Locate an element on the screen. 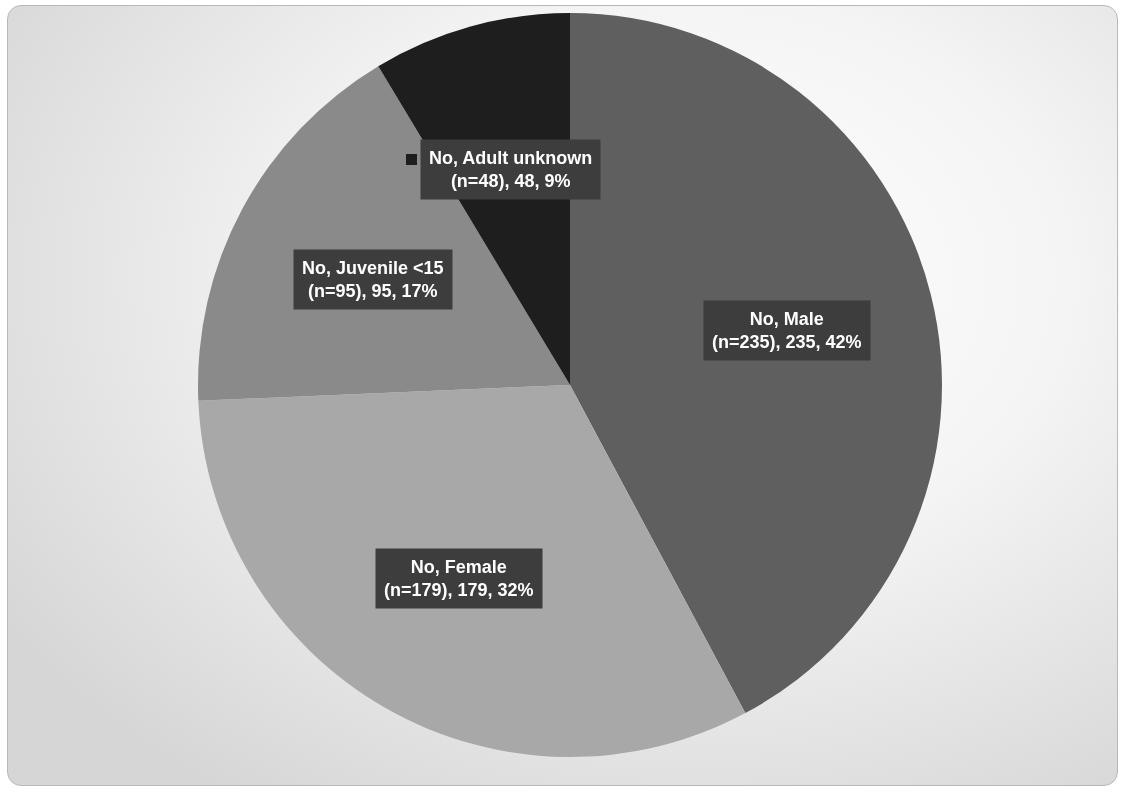  slice-label: No, Female (n=179), 179, 32% is located at coordinates (459, 579).